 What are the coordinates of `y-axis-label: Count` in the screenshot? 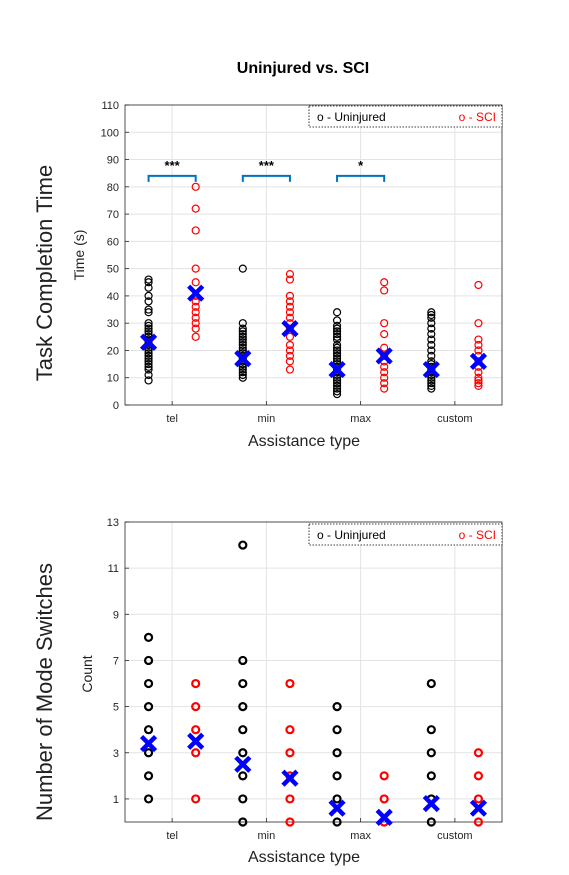 It's located at (87, 673).